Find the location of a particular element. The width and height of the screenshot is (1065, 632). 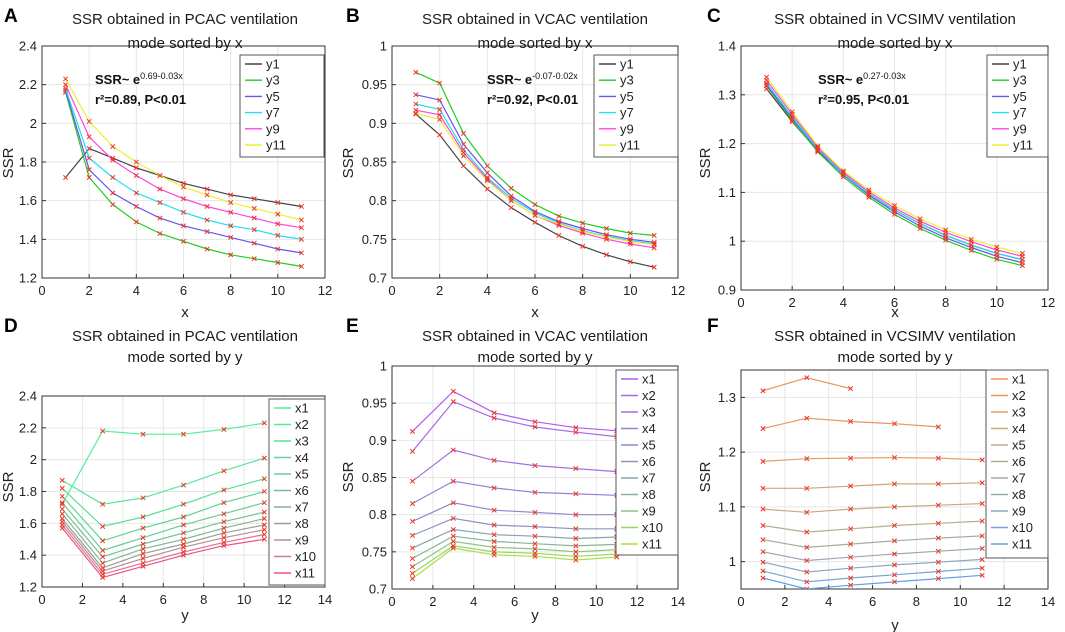

fit-statistics: r²=0.95, P<0.01 is located at coordinates (863, 99).